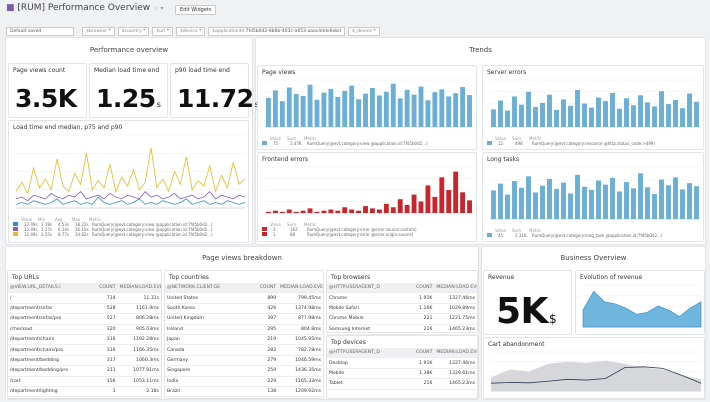 The height and width of the screenshot is (402, 710). I want to click on cell: 1465.23ms, so click(455, 329).